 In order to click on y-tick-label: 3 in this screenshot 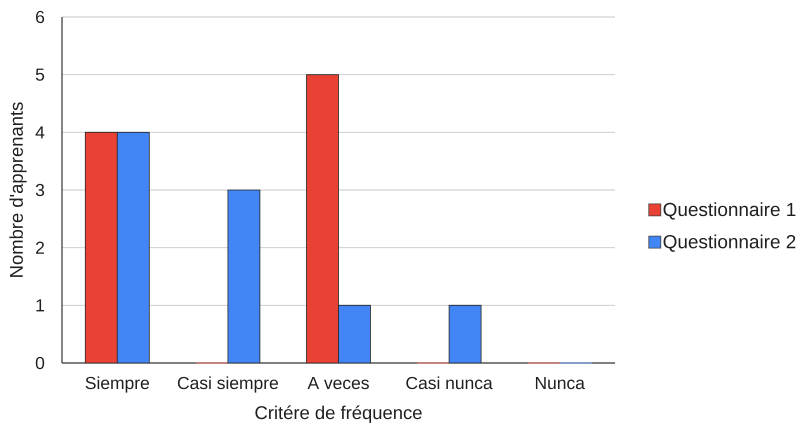, I will do `click(40, 190)`.